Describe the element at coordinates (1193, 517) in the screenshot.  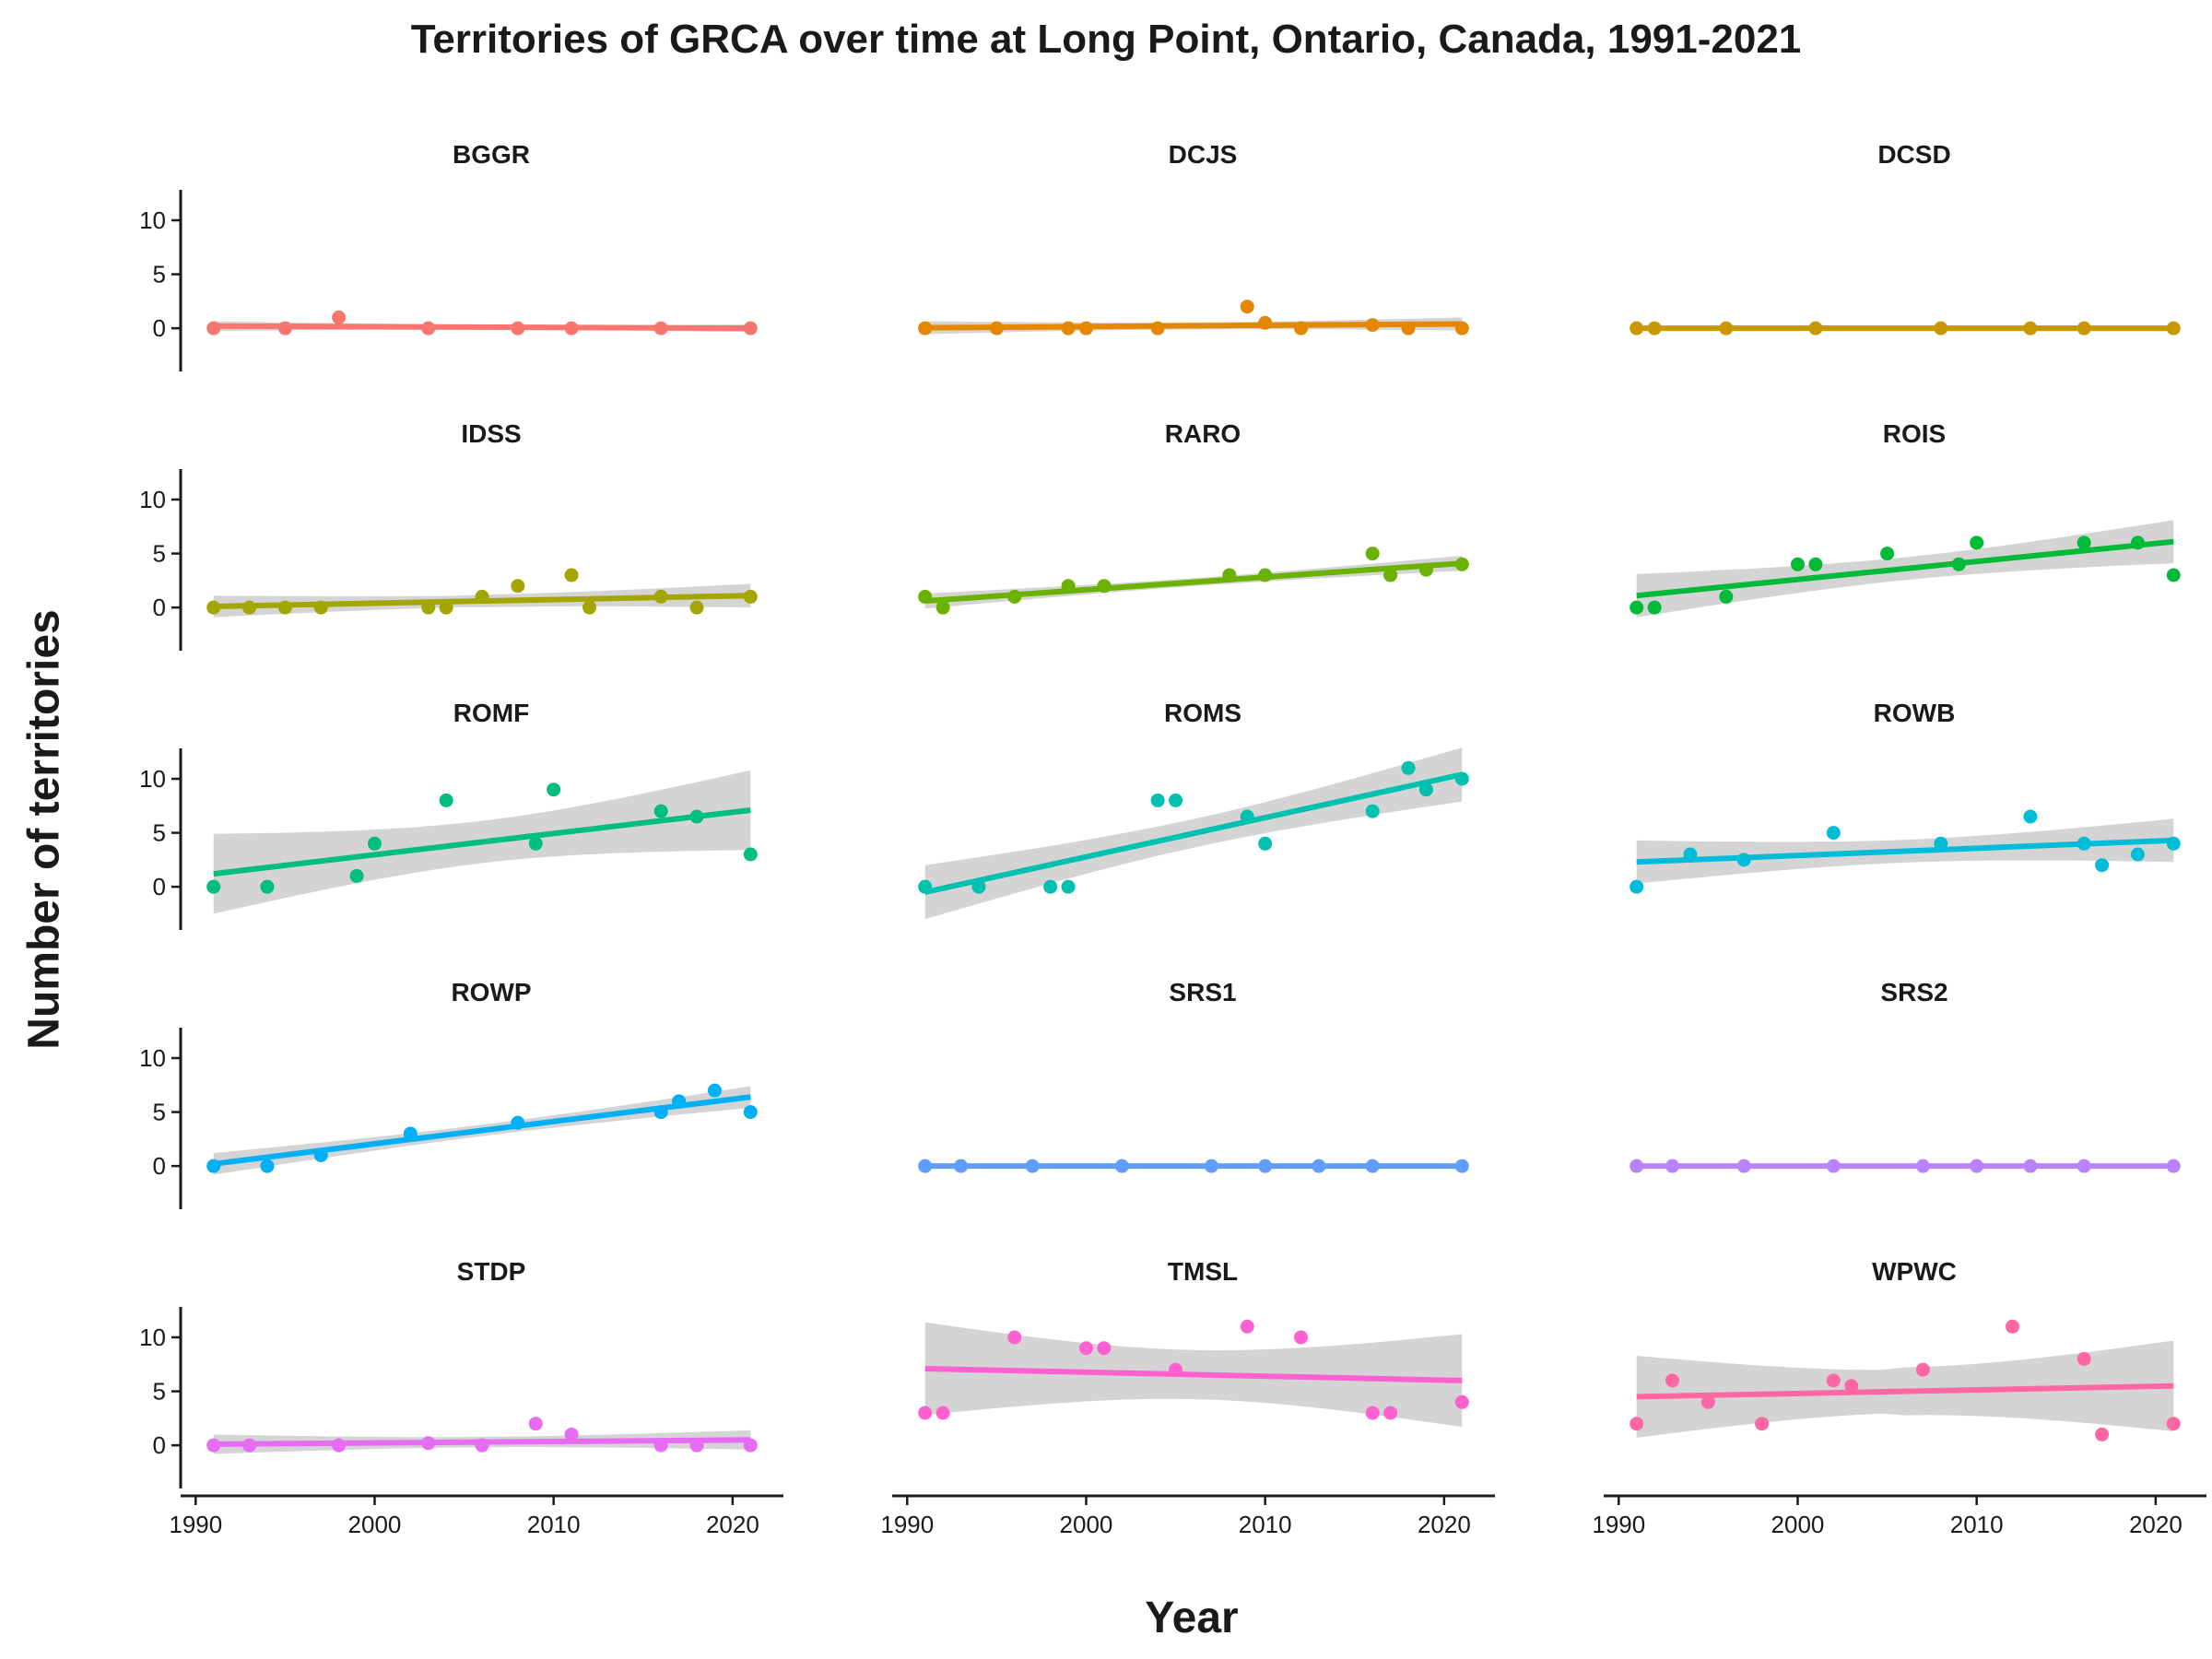
I see `panel-raro: RARO` at that location.